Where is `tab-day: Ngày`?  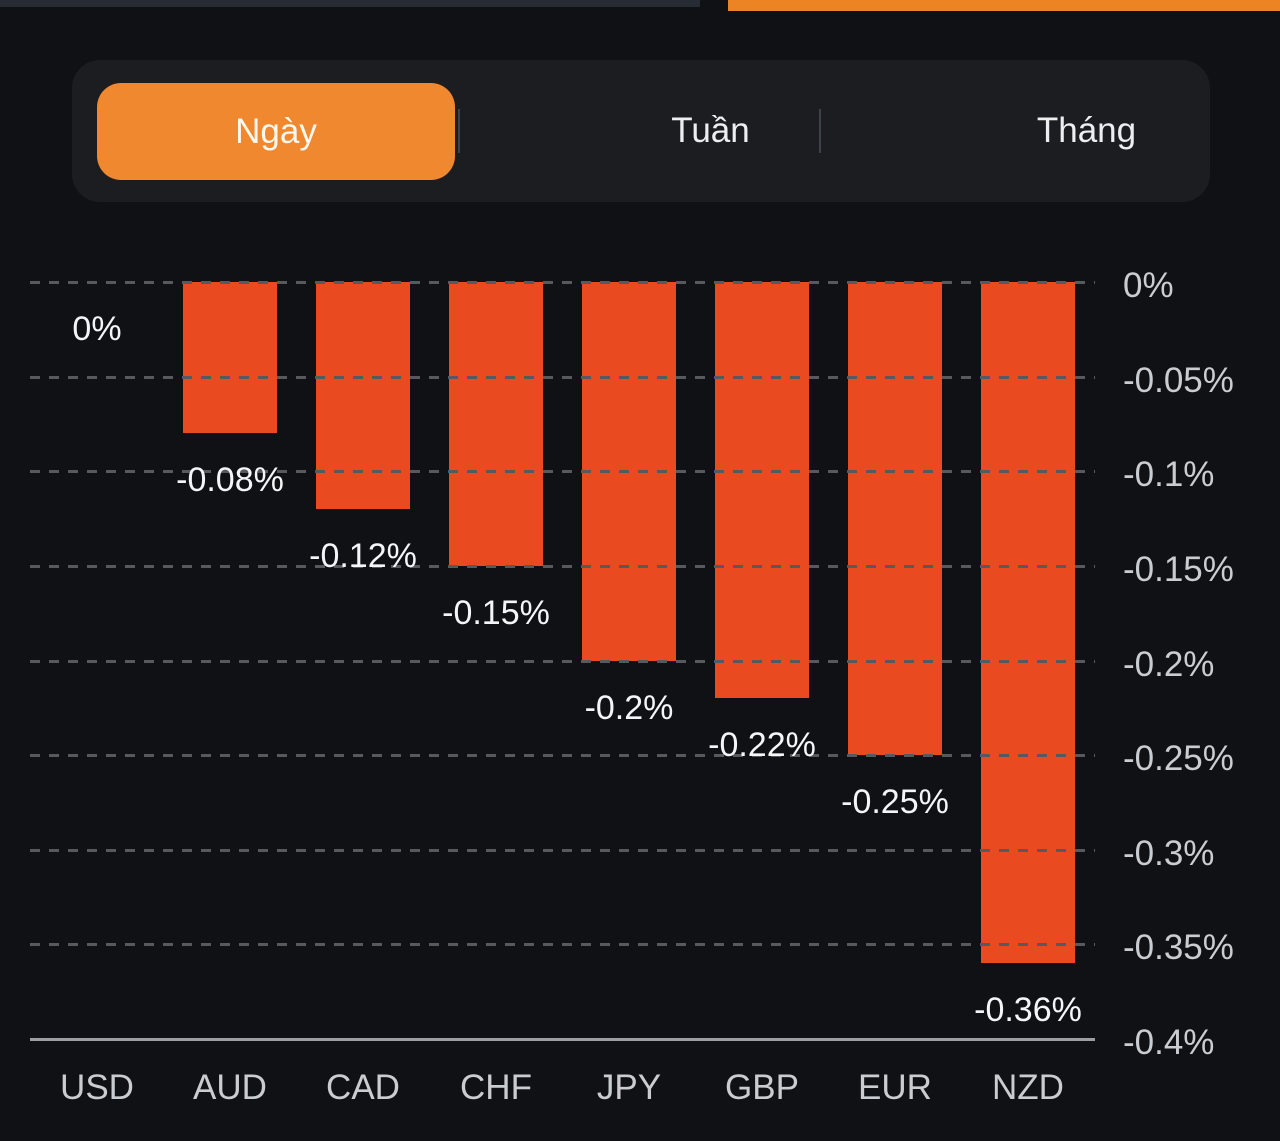 tab-day: Ngày is located at coordinates (276, 131).